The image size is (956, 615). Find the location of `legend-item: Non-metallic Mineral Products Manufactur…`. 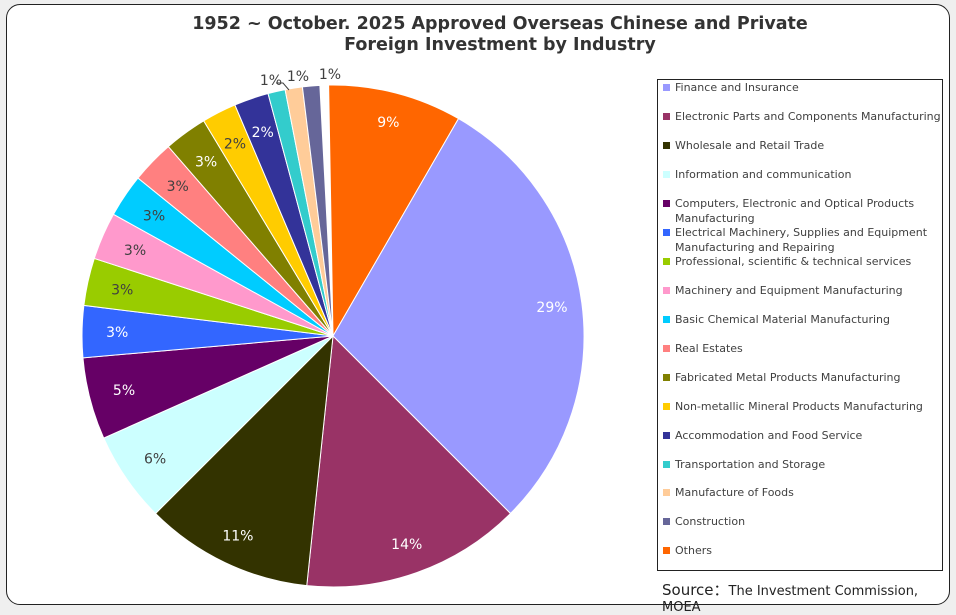

legend-item: Non-metallic Mineral Products Manufactur… is located at coordinates (803, 406).